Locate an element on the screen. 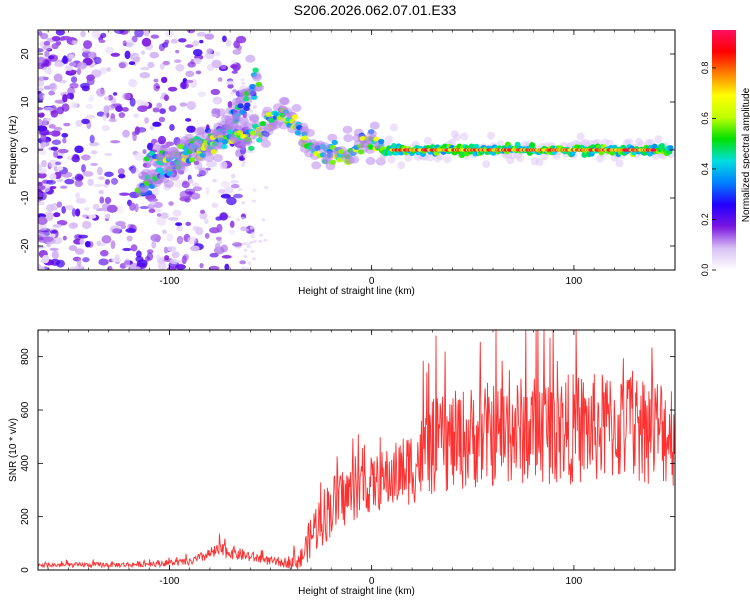 The image size is (750, 600). y-tick-label: 400 is located at coordinates (25, 463).